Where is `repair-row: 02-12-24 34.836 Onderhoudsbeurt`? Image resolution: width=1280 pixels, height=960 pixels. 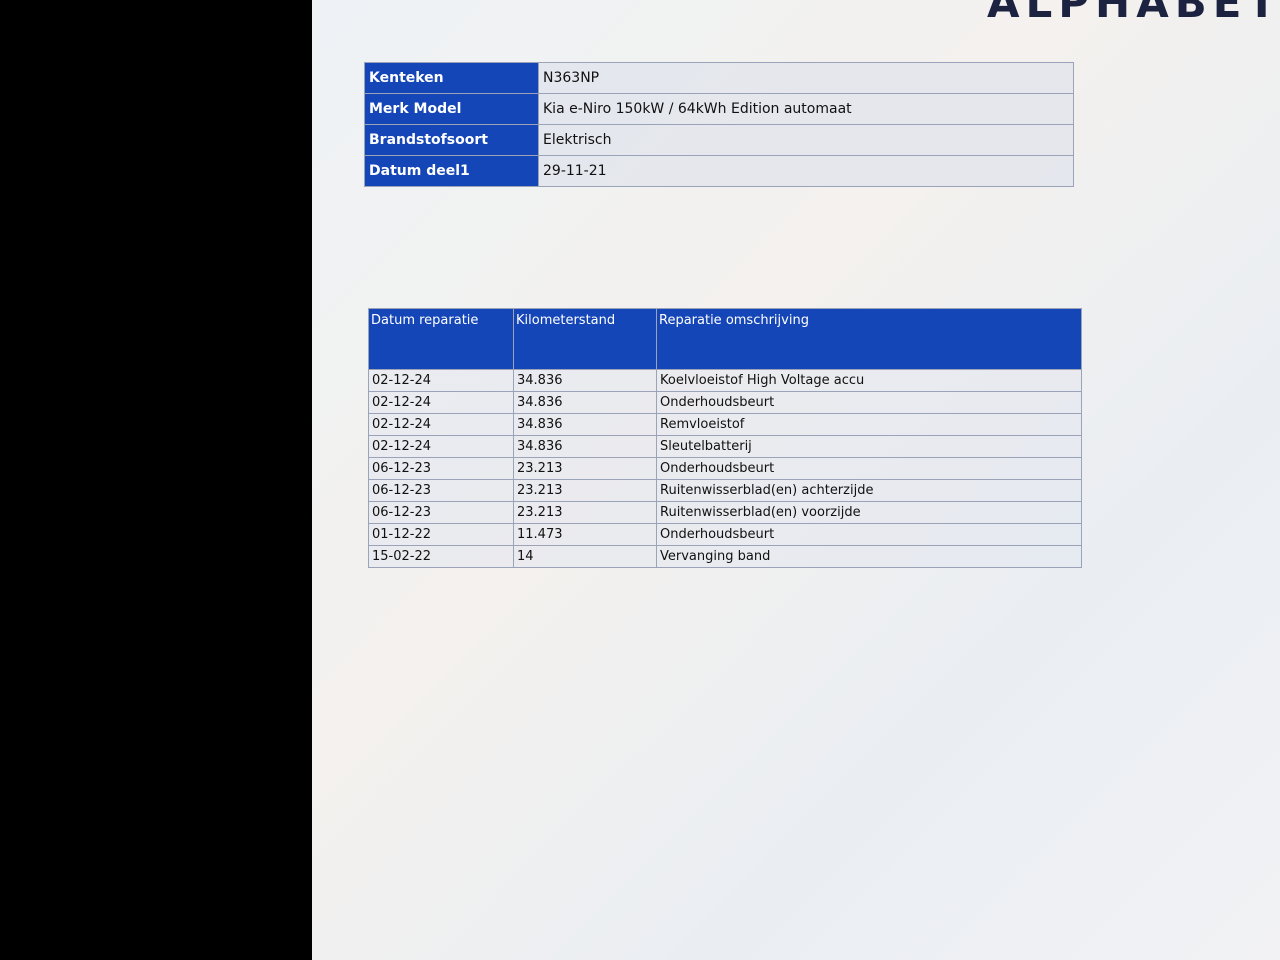
repair-row: 02-12-24 34.836 Onderhoudsbeurt is located at coordinates (725, 402).